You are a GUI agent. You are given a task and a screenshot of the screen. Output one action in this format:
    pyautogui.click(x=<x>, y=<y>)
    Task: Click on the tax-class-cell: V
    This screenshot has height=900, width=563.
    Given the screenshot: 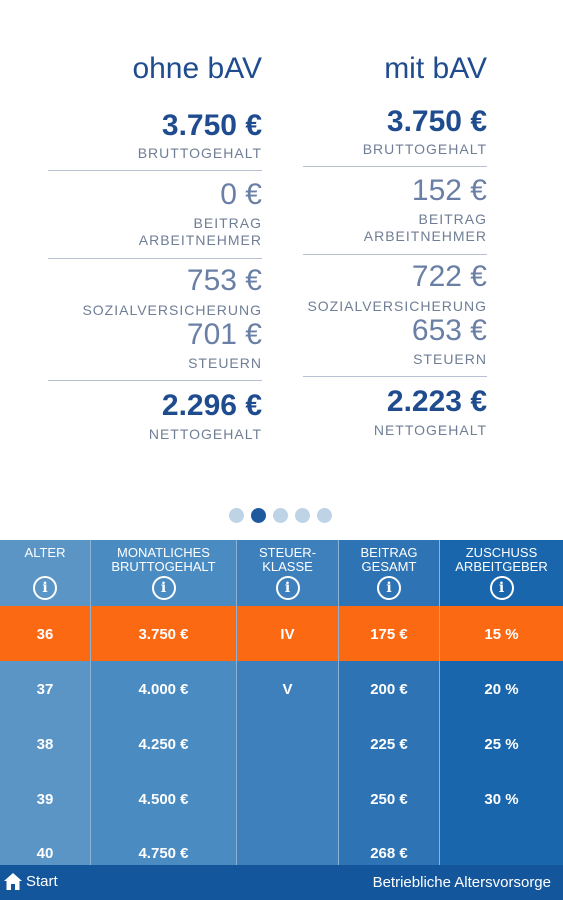 What is the action you would take?
    pyautogui.click(x=287, y=689)
    